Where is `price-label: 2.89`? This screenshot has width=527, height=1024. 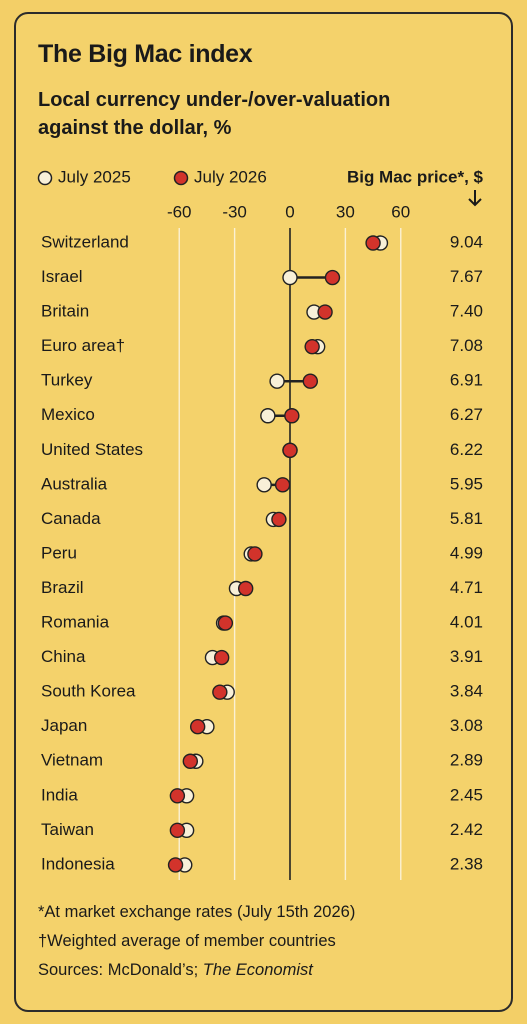 price-label: 2.89 is located at coordinates (466, 760).